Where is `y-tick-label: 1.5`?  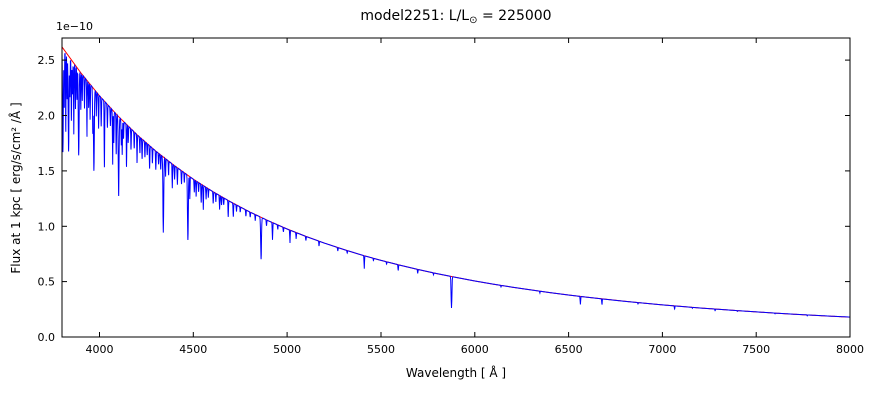
y-tick-label: 1.5 is located at coordinates (47, 171).